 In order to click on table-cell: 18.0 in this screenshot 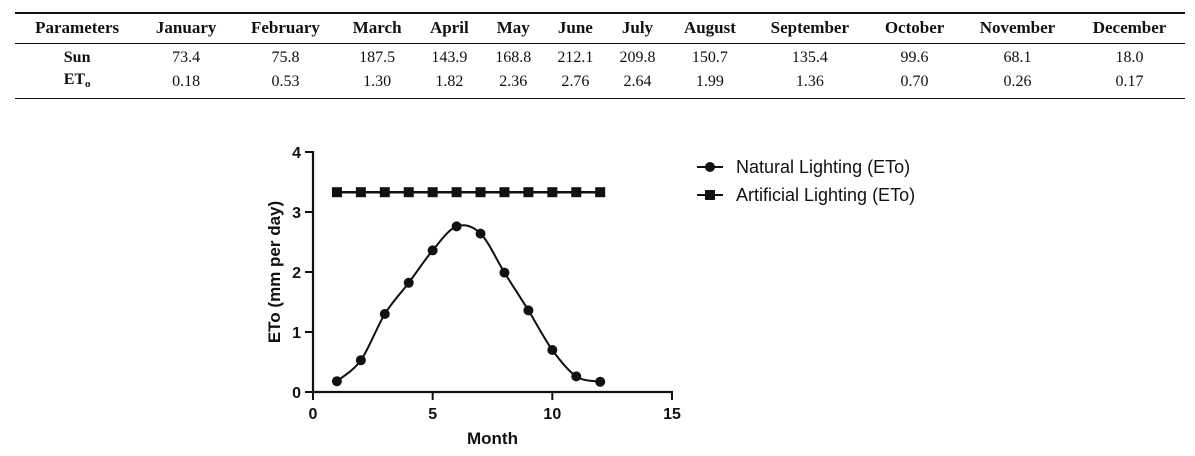, I will do `click(1129, 57)`.